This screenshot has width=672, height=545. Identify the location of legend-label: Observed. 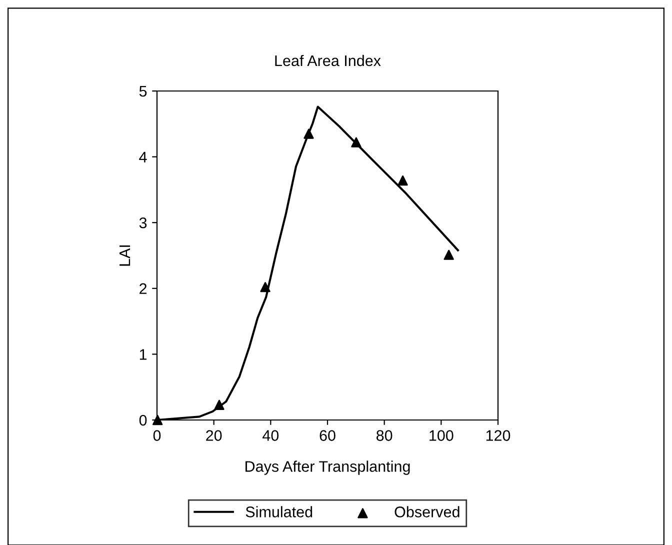
(427, 512).